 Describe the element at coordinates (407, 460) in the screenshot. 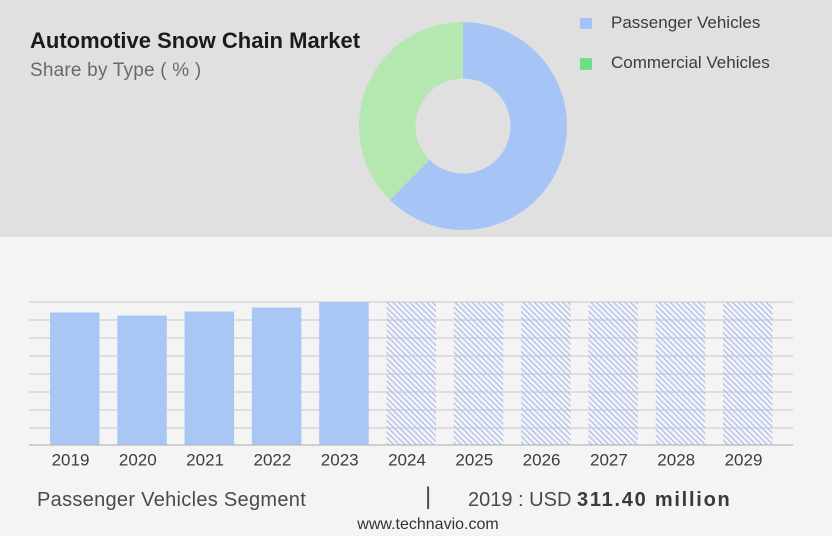

I see `svg-text: 2024` at that location.